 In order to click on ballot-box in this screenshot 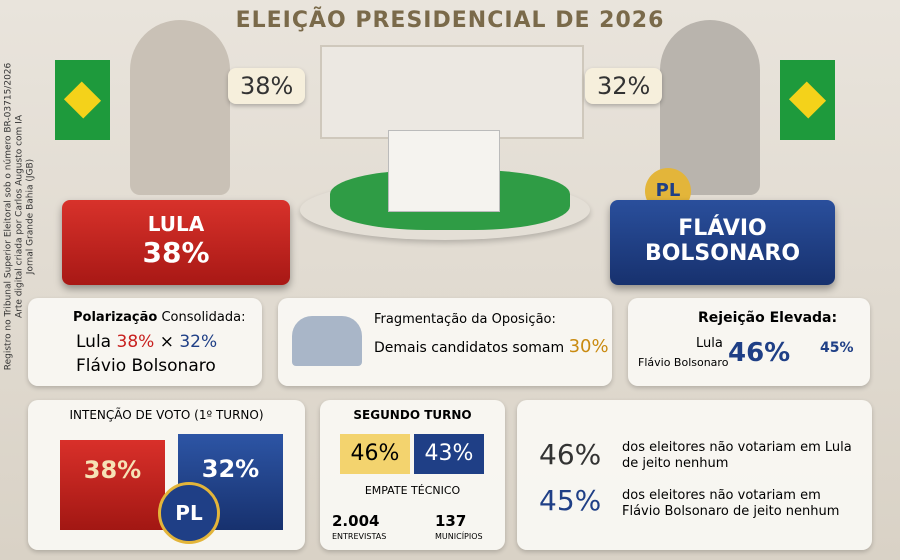, I will do `click(444, 171)`.